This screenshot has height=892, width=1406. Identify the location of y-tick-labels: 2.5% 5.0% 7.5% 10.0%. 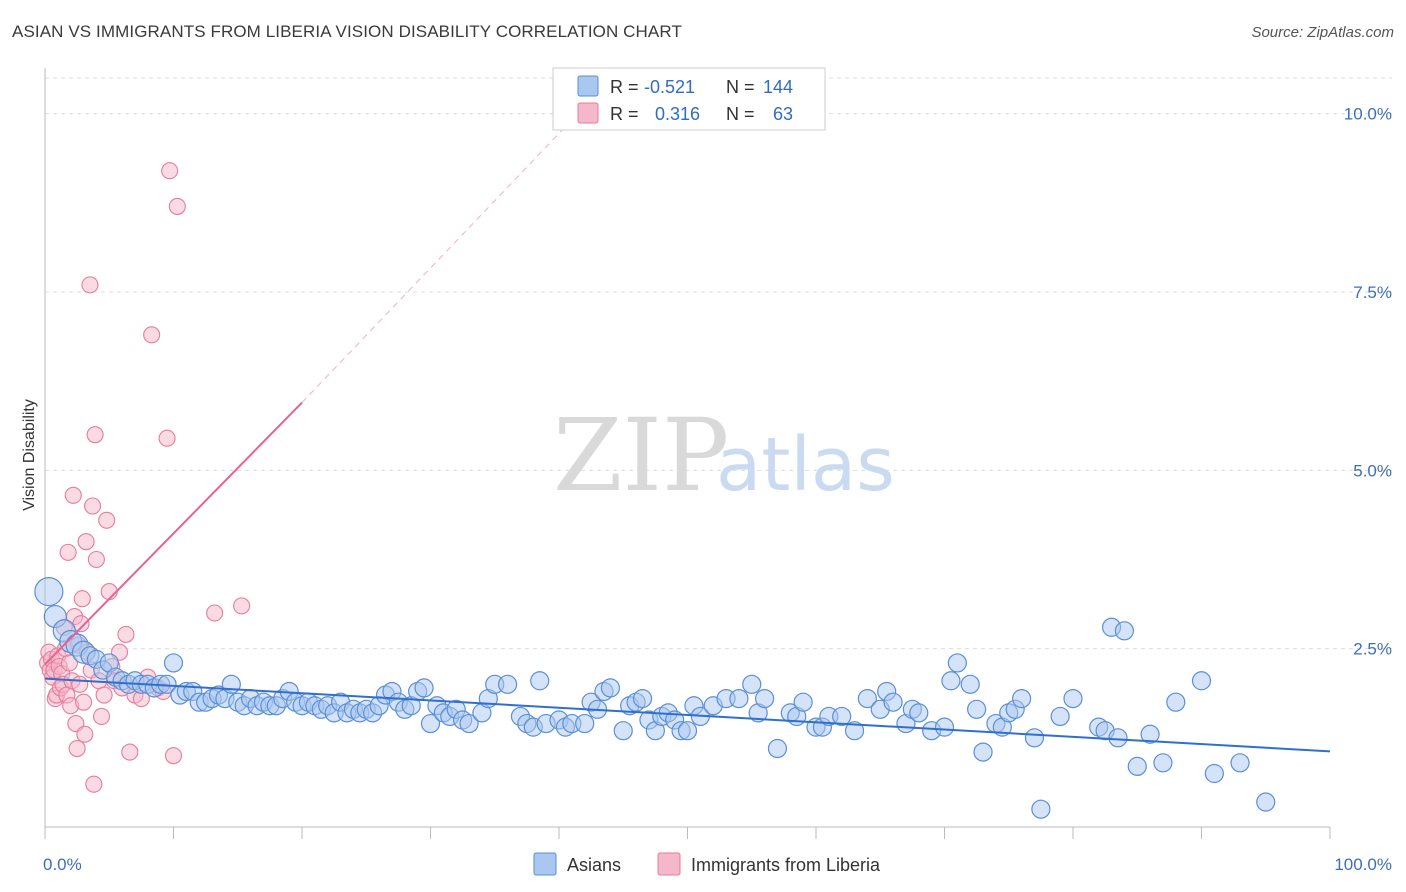
(1368, 382).